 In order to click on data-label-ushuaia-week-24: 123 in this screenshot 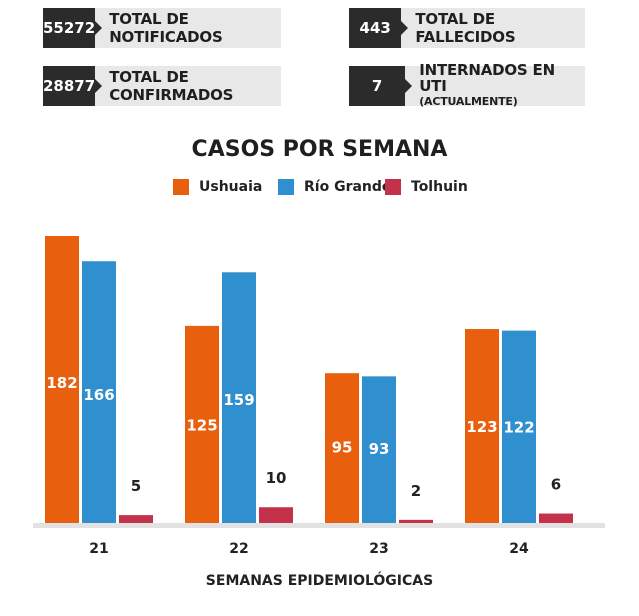, I will do `click(481, 427)`.